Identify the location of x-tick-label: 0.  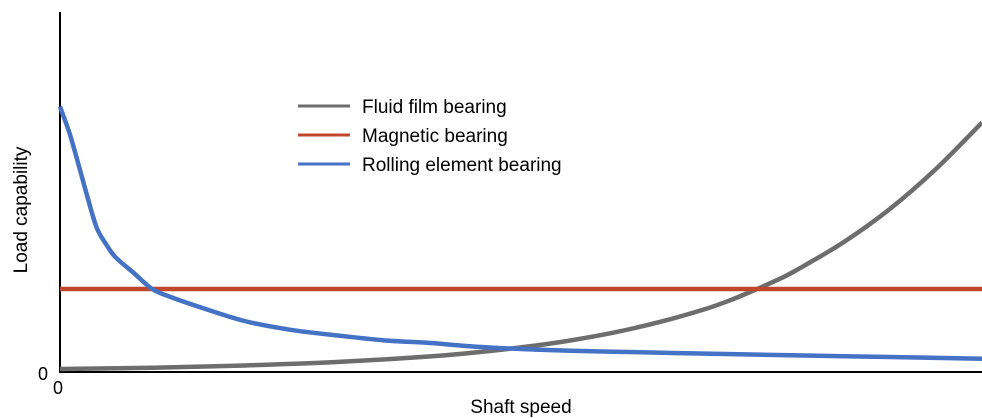
(58, 388).